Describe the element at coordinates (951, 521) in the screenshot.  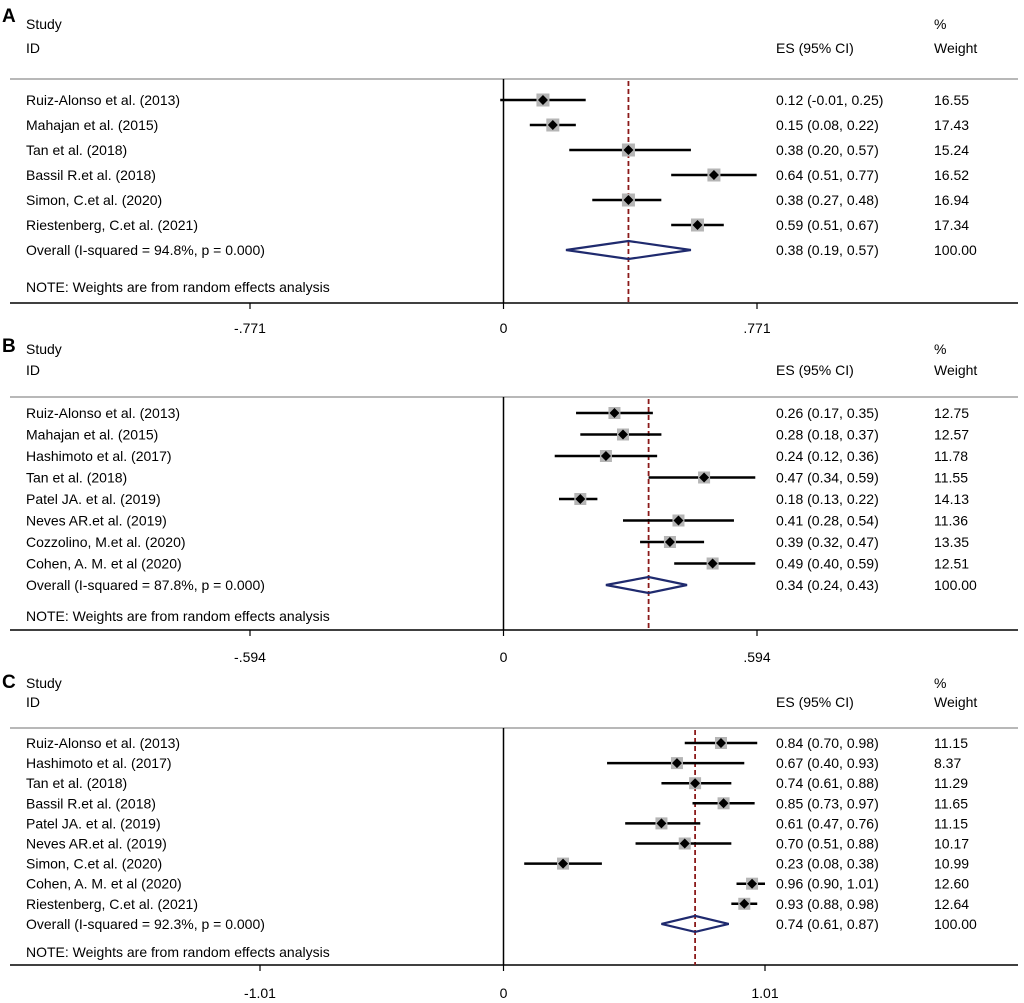
I see `weight-value: 11.36` at that location.